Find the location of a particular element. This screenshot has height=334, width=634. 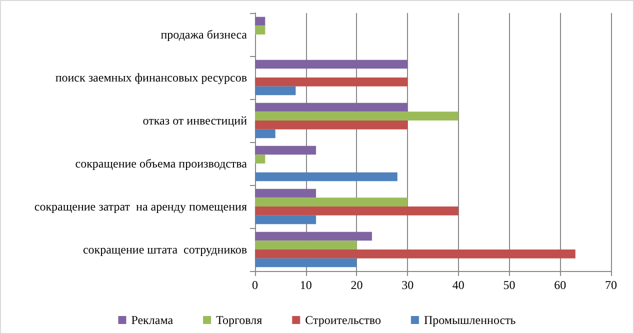

legend-label: Торговля is located at coordinates (239, 320).